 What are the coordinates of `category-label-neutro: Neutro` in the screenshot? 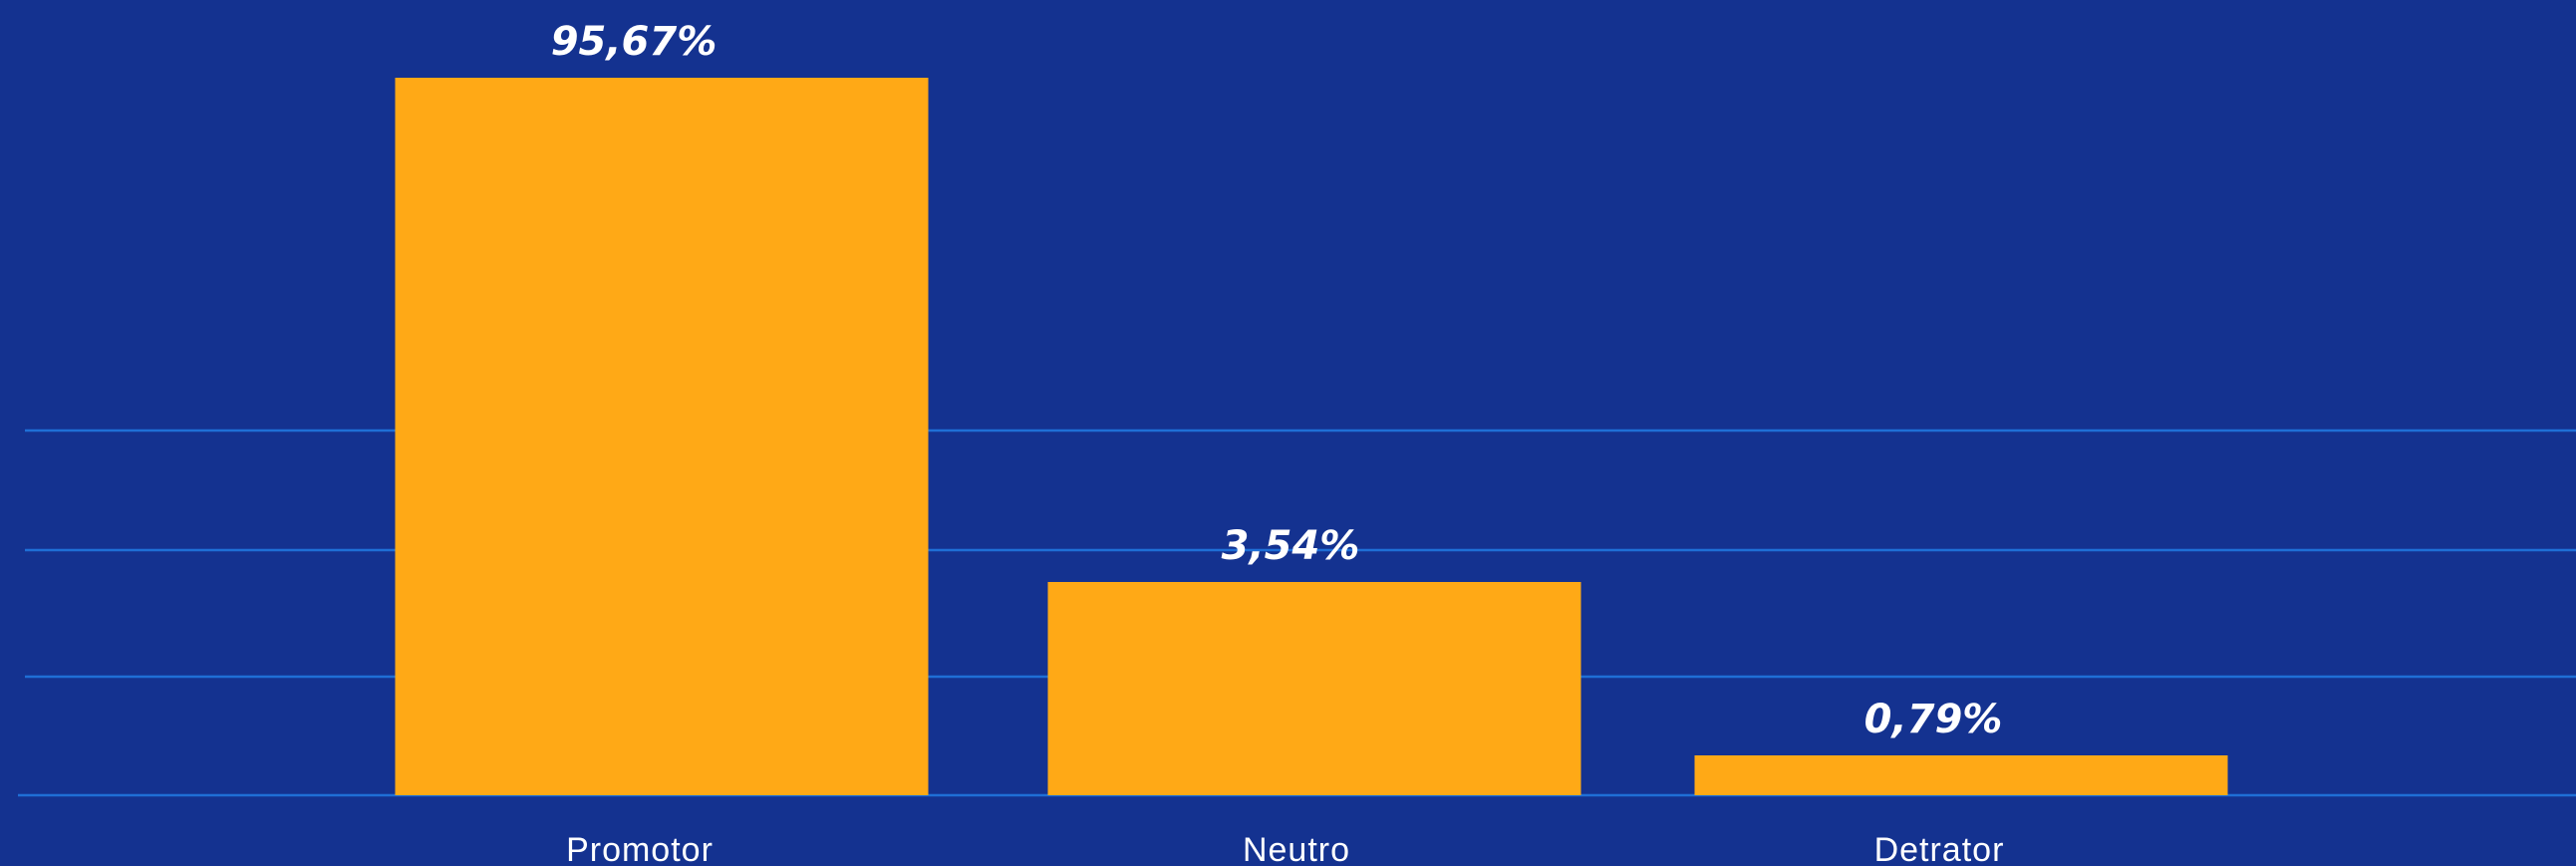 It's located at (1296, 849).